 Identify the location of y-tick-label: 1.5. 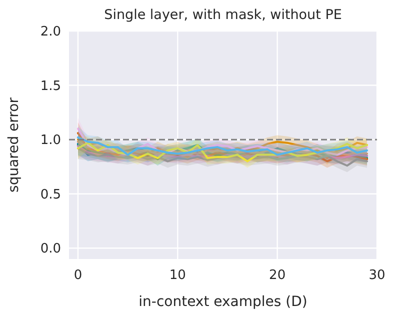
(50, 86).